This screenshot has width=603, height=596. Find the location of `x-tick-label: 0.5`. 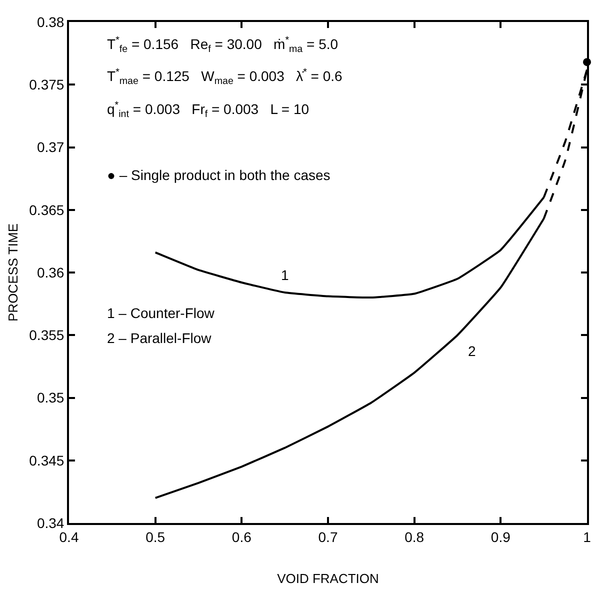

x-tick-label: 0.5 is located at coordinates (156, 536).